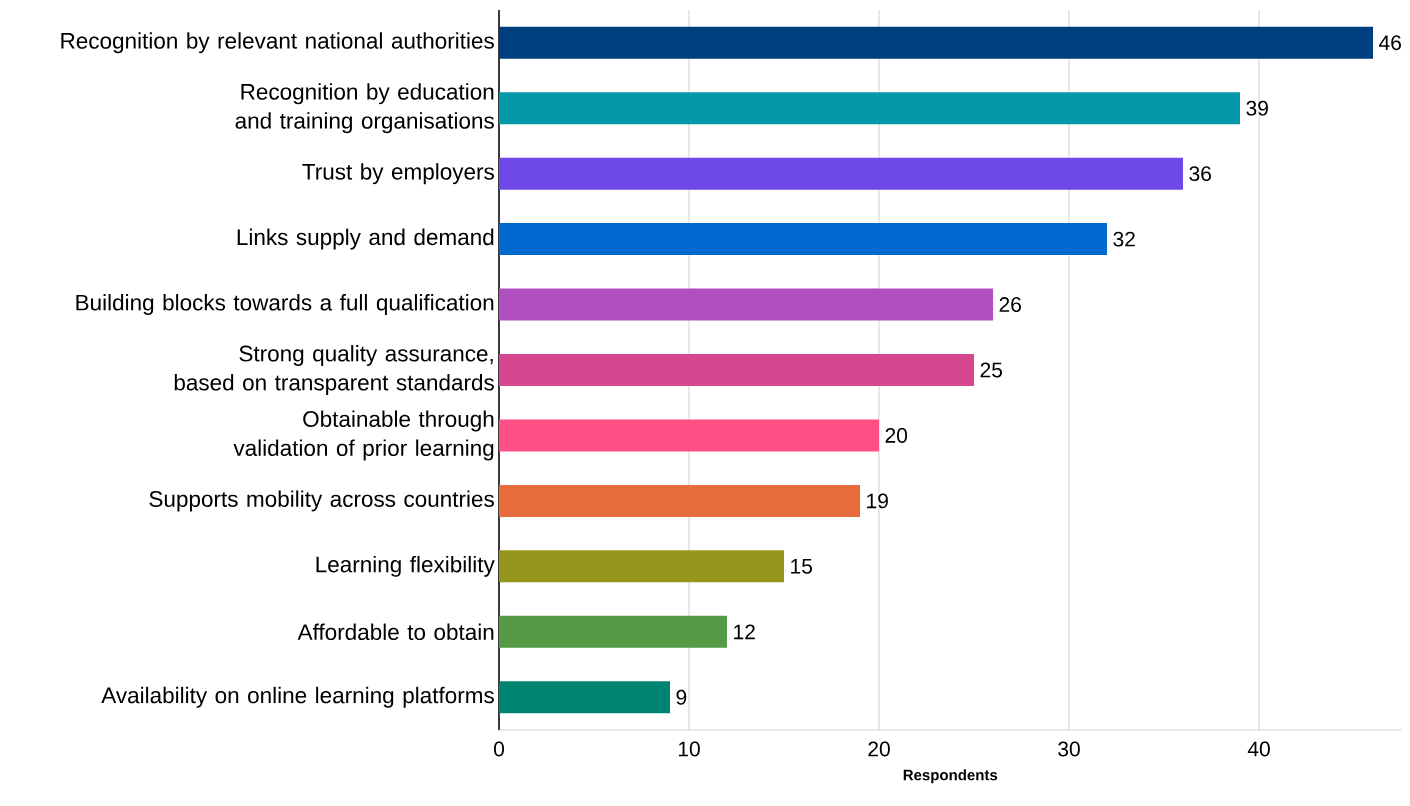 The height and width of the screenshot is (806, 1410). Describe the element at coordinates (1069, 749) in the screenshot. I see `x-tick-label: 30` at that location.